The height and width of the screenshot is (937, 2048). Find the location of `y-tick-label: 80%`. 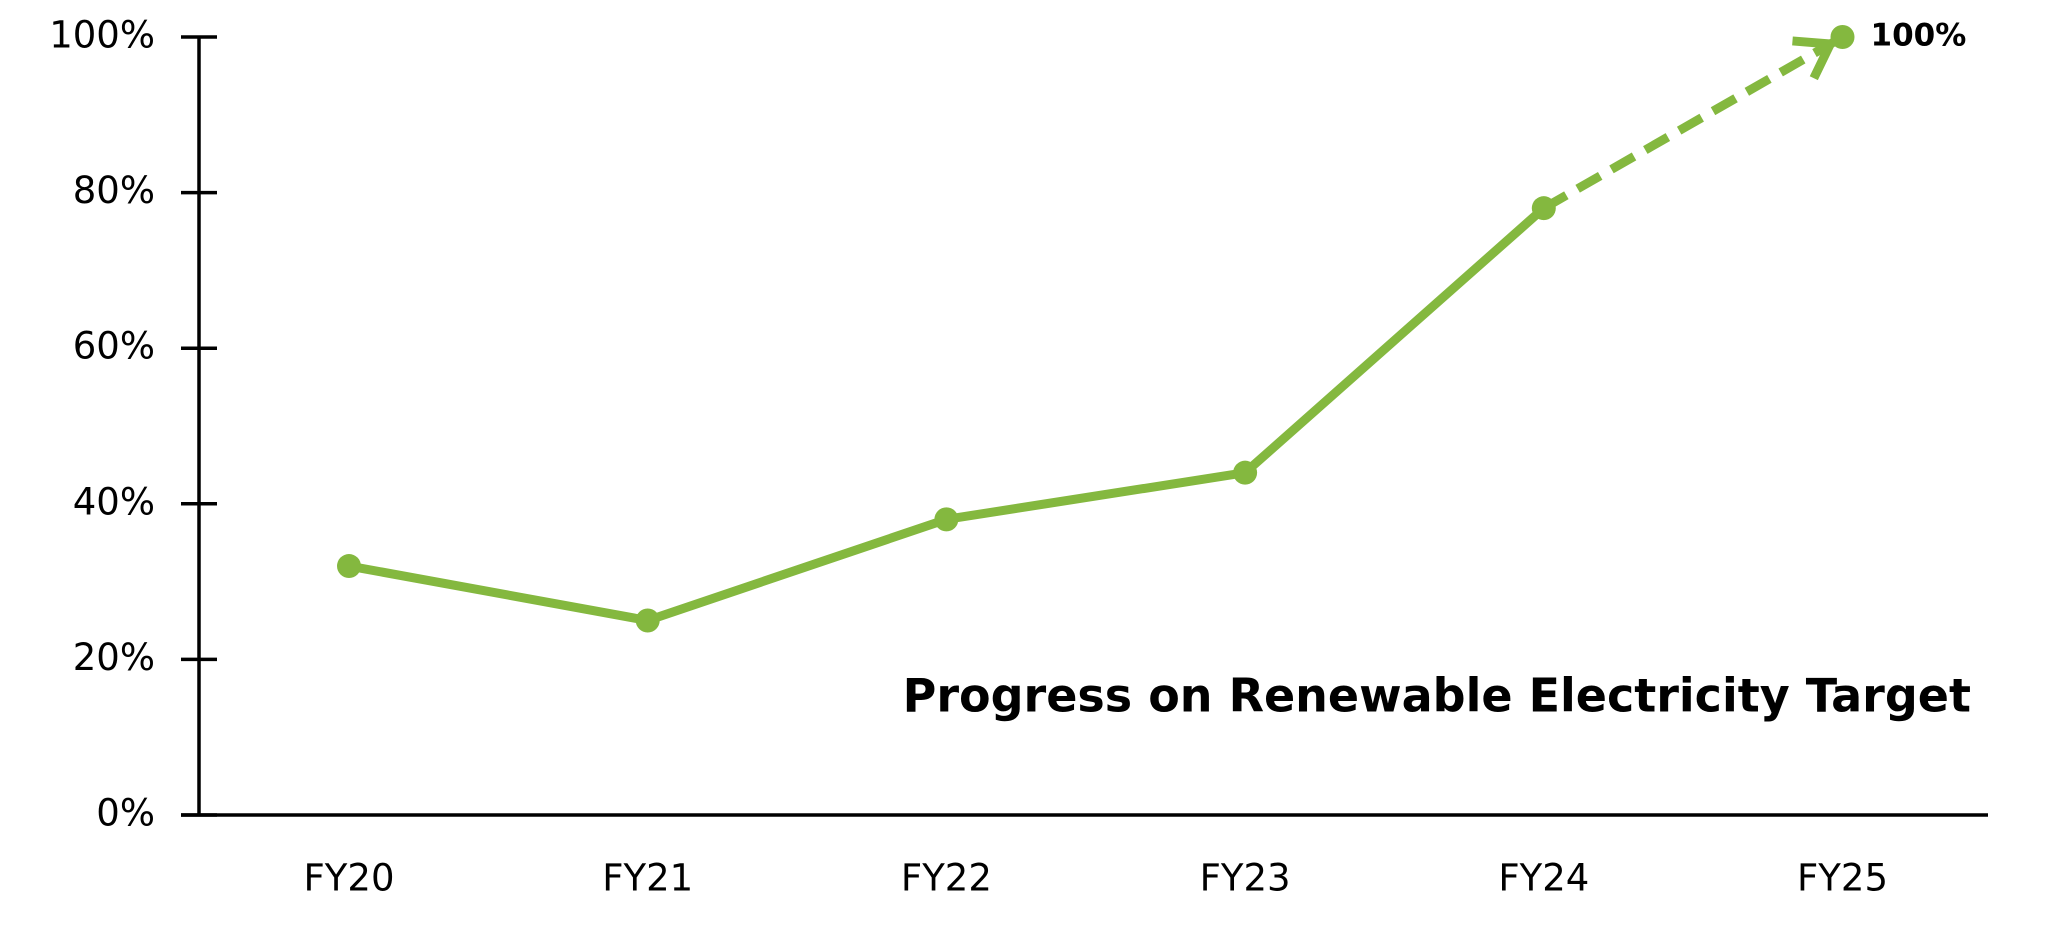

y-tick-label: 80% is located at coordinates (114, 190).